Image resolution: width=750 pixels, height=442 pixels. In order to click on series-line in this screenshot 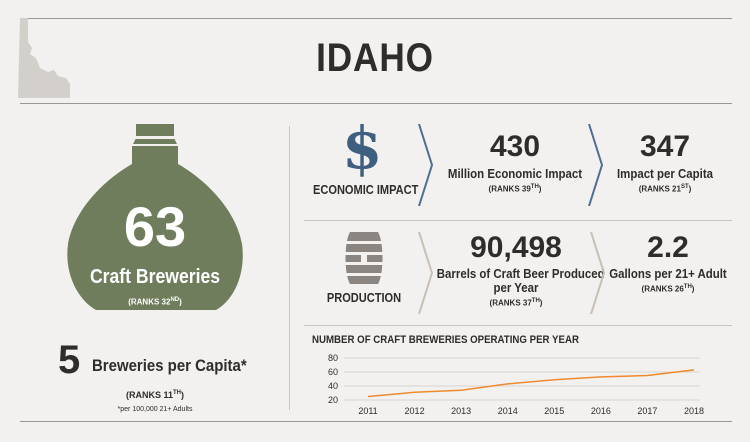, I will do `click(531, 383)`.